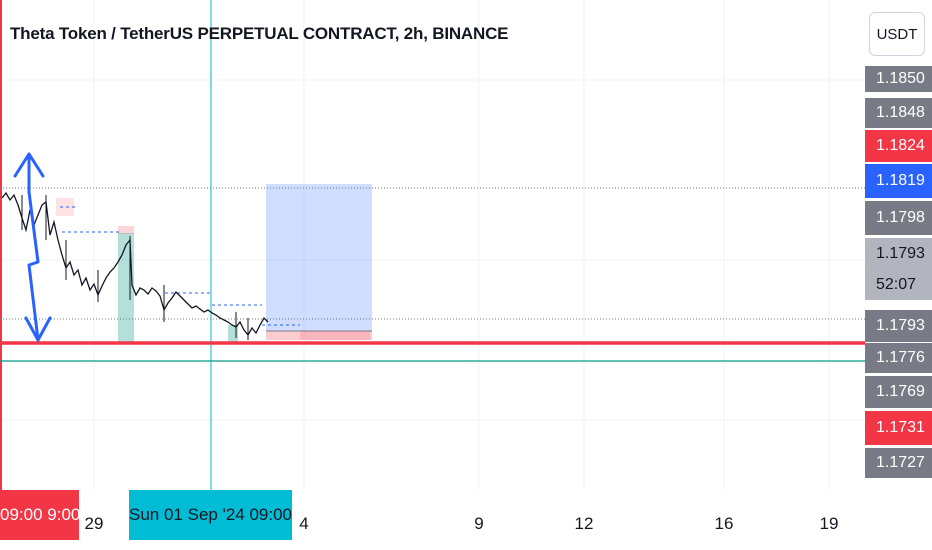 This screenshot has width=932, height=550. I want to click on price-label: 1.1798, so click(898, 218).